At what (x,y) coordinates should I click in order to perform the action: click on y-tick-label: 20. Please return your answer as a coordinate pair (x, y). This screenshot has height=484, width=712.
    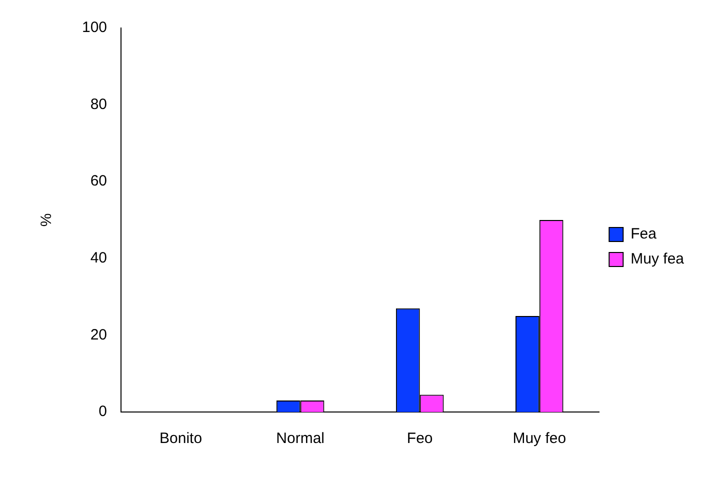
    Looking at the image, I should click on (99, 335).